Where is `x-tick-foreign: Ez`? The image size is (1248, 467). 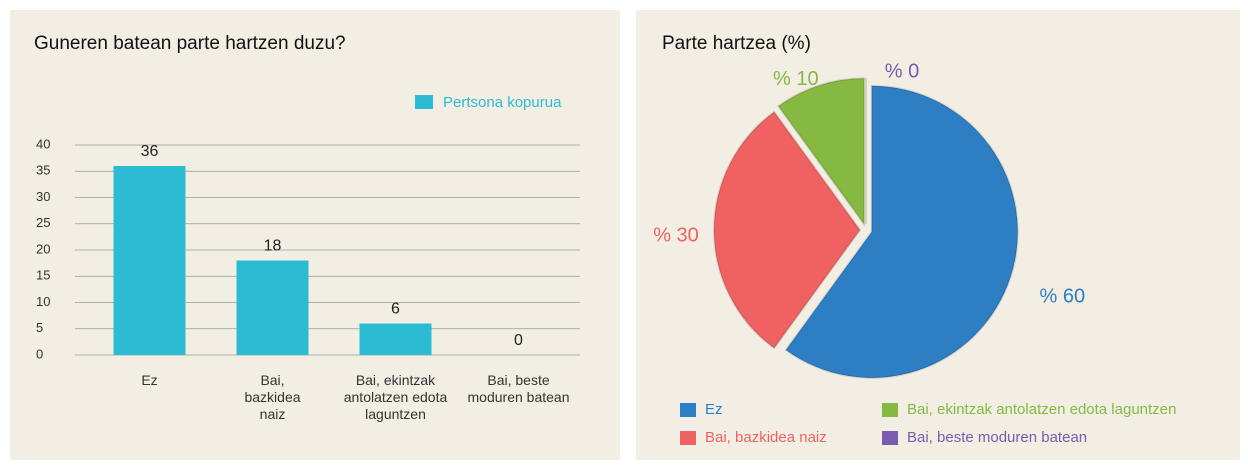 x-tick-foreign: Ez is located at coordinates (149, 380).